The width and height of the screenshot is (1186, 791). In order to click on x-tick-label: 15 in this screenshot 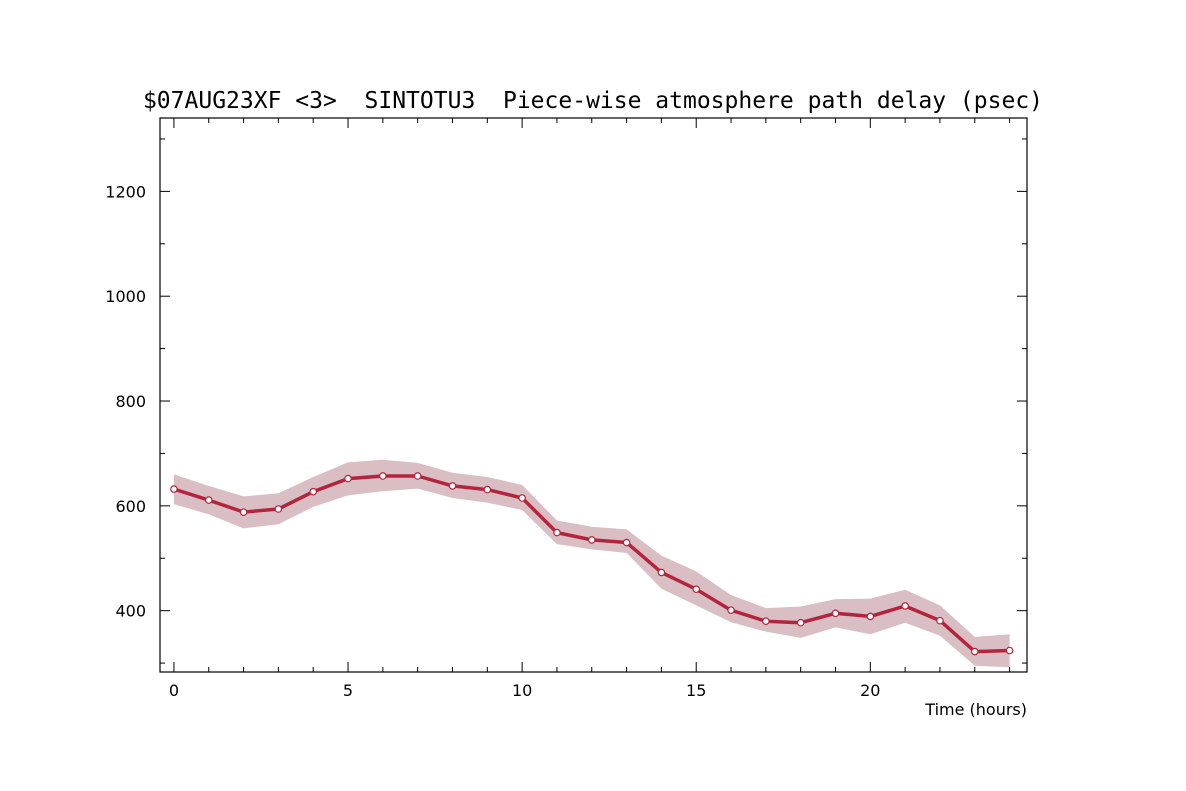, I will do `click(696, 690)`.